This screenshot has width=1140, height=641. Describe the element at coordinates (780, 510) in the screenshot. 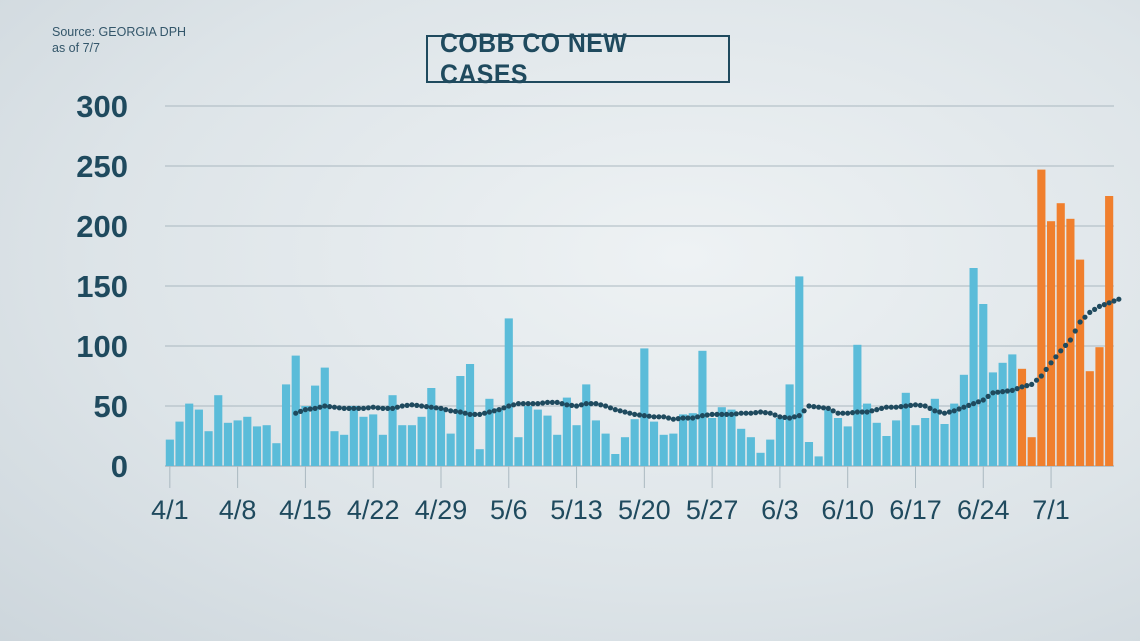

I see `x-tick-label: 6/3` at that location.